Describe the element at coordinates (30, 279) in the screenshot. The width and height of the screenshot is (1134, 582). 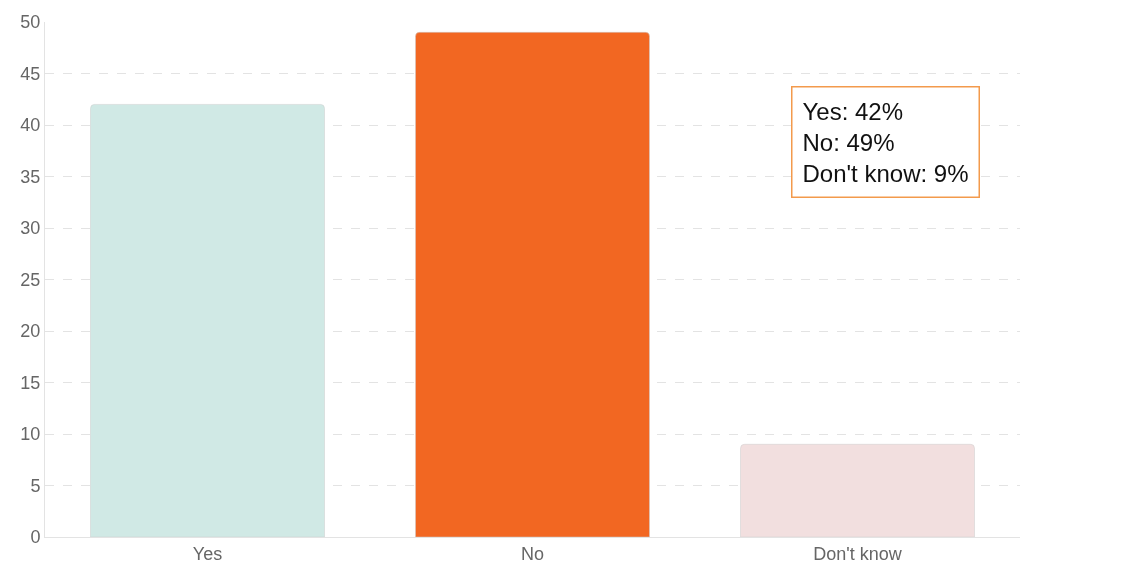
I see `y-tick-label: 25` at that location.